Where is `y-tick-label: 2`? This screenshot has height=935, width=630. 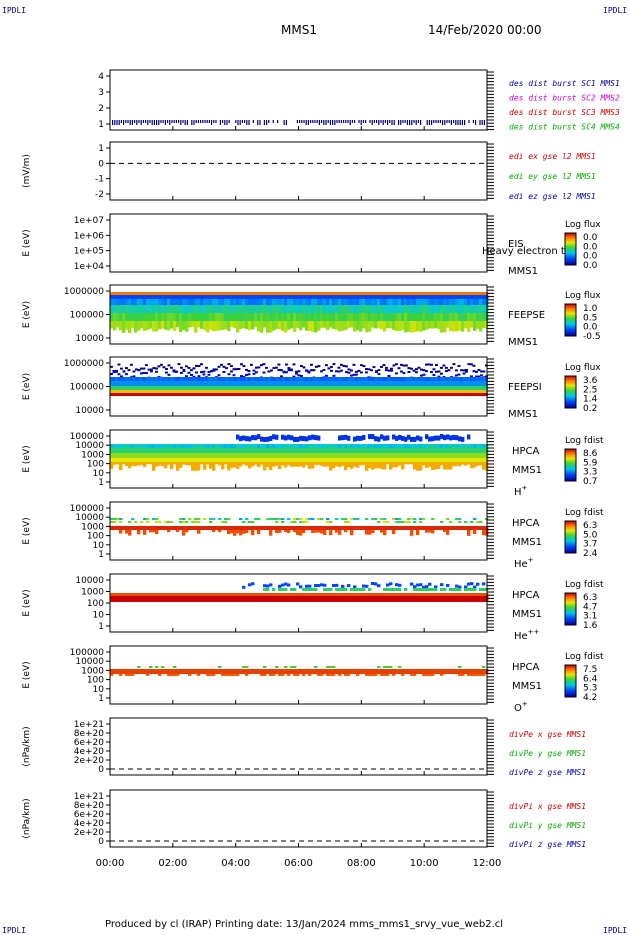
y-tick-label: 2 is located at coordinates (101, 109).